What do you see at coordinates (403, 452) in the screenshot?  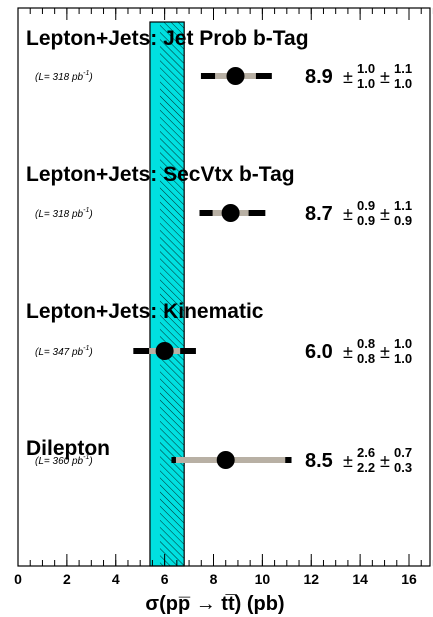 I see `syst-up-label: 0.7` at bounding box center [403, 452].